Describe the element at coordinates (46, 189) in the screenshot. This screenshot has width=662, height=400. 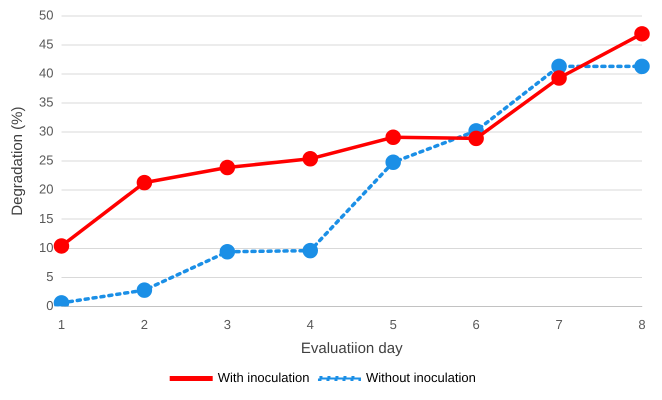
I see `y-tick-label: 20` at that location.